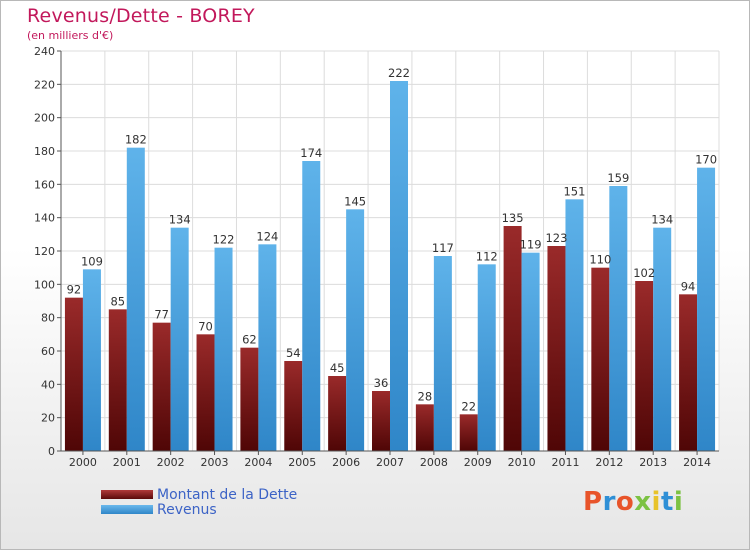  I want to click on value-label-revenus: 145, so click(355, 201).